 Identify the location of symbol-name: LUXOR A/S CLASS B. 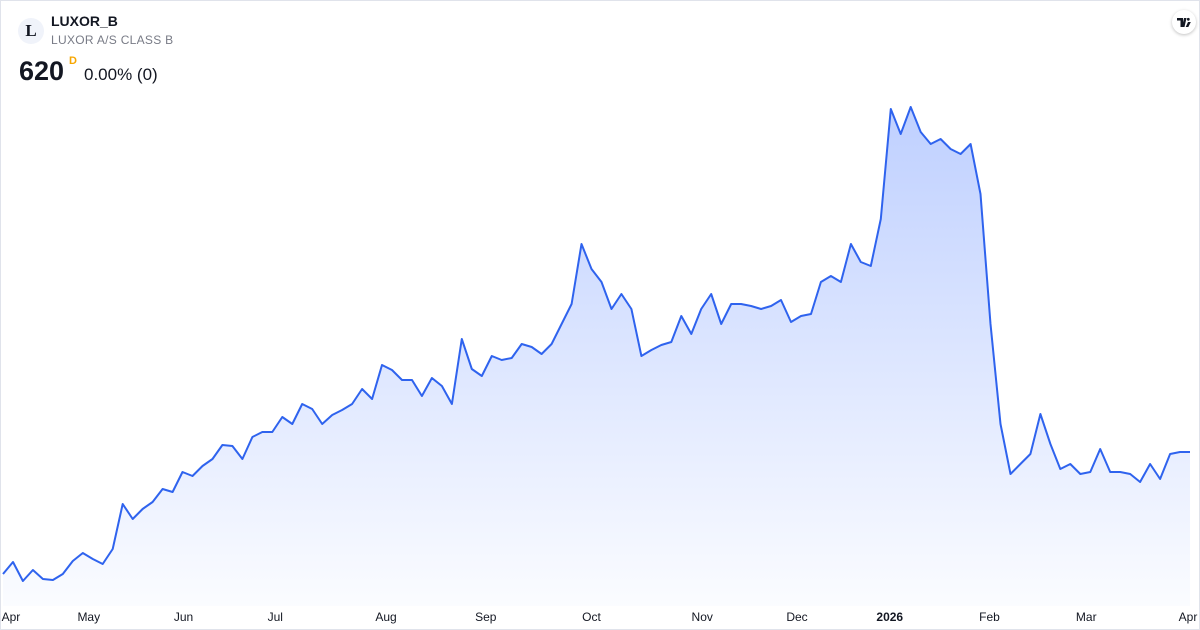
(112, 40).